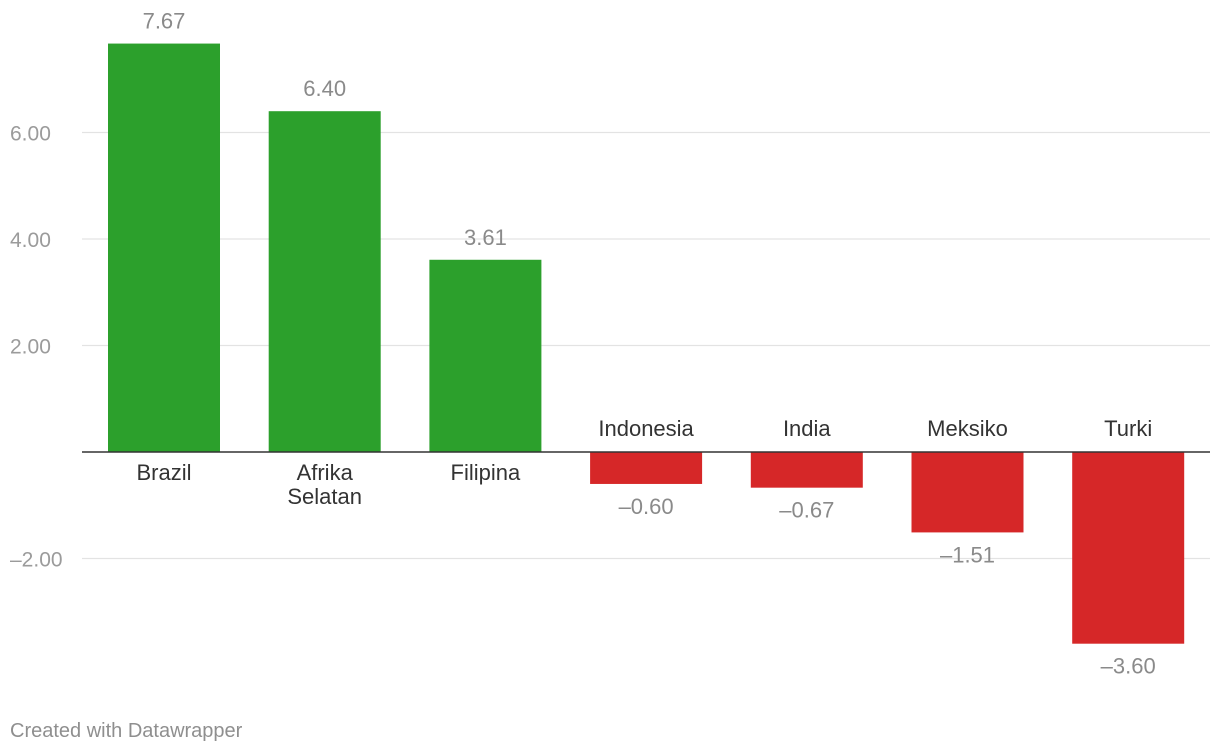 The height and width of the screenshot is (756, 1220). Describe the element at coordinates (485, 237) in the screenshot. I see `data-label: 3.61` at that location.